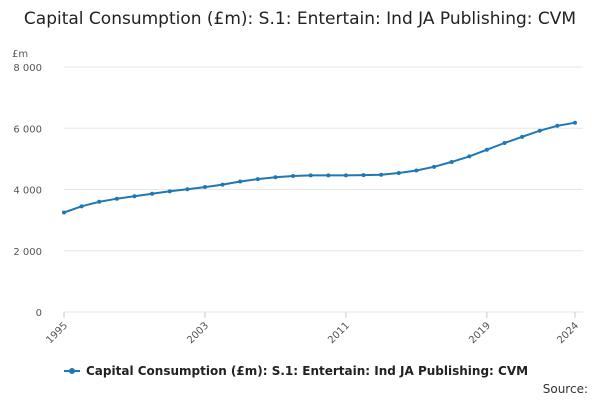 The image size is (600, 400). Describe the element at coordinates (72, 371) in the screenshot. I see `legend-line-marker-icon` at that location.